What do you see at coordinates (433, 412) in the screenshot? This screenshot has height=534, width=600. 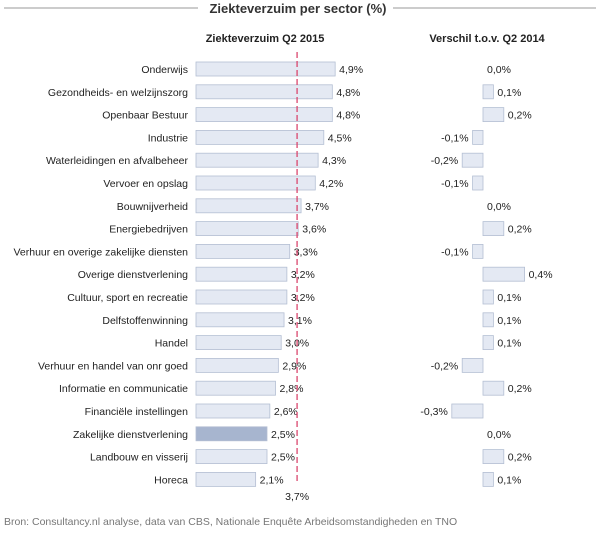 I see `diff-value-label: -0,3%` at bounding box center [433, 412].